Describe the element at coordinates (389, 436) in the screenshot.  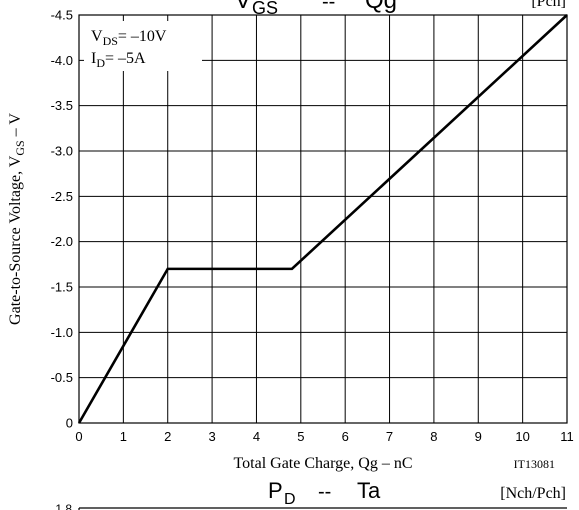
I see `x-tick-label: 7` at that location.